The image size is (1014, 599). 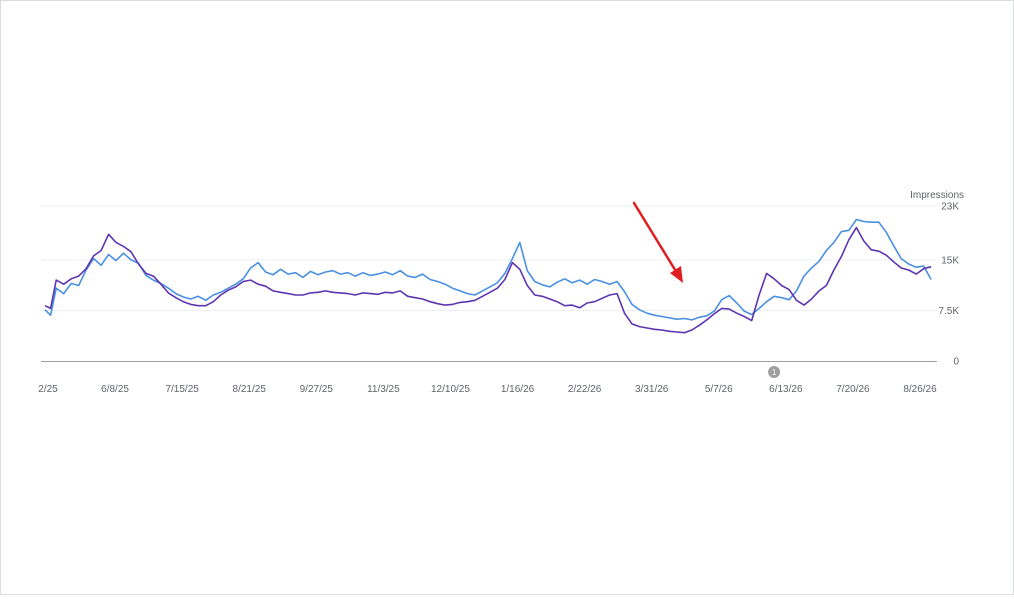 What do you see at coordinates (48, 389) in the screenshot?
I see `x-tick-label: 2/25` at bounding box center [48, 389].